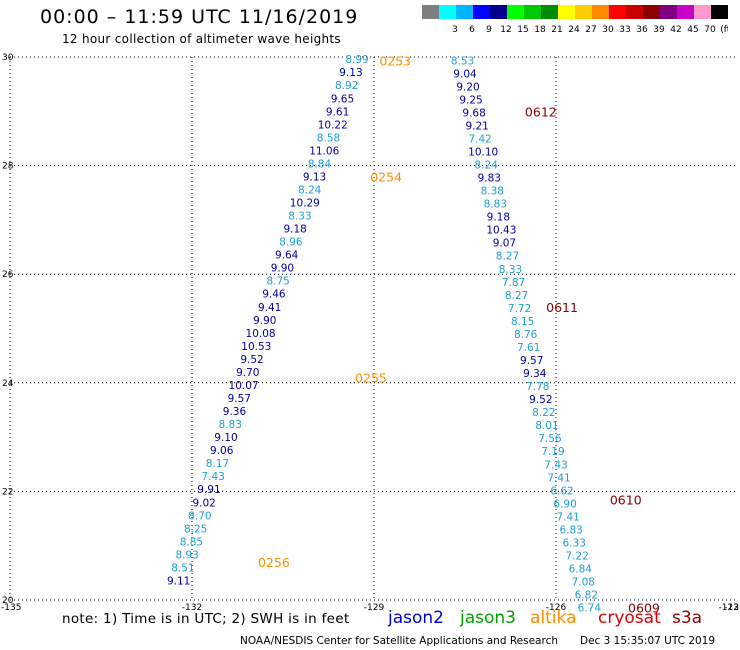 The image size is (740, 650). I want to click on legend-altika: altika, so click(553, 618).